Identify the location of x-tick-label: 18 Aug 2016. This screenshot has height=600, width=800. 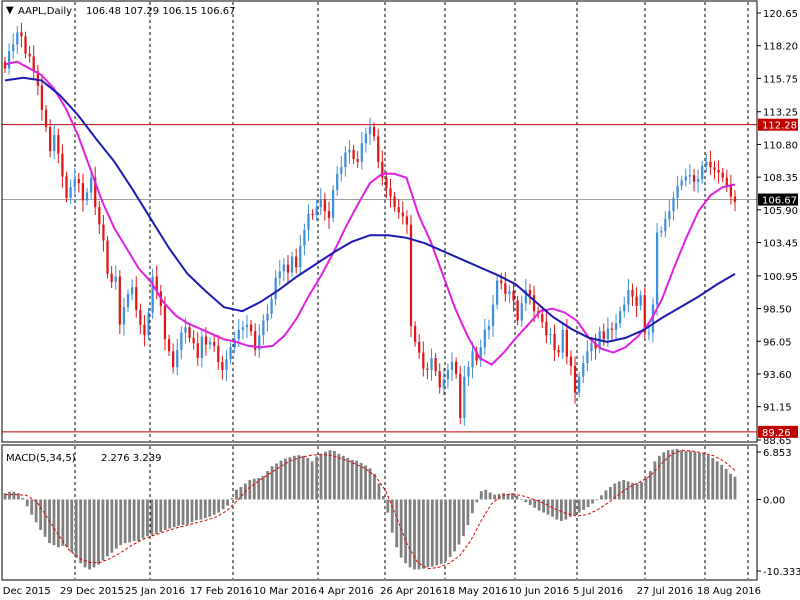
(729, 591).